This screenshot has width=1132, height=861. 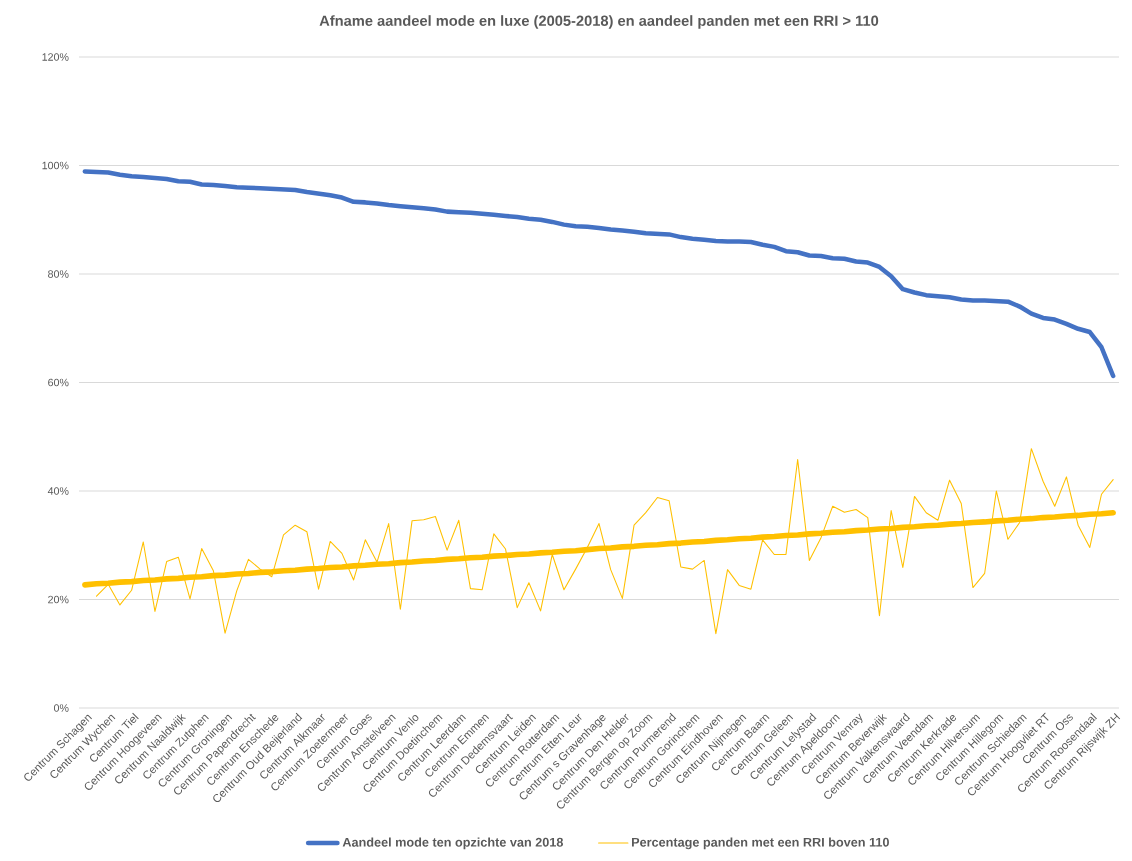 I want to click on y-tick-label: 80%, so click(x=58, y=274).